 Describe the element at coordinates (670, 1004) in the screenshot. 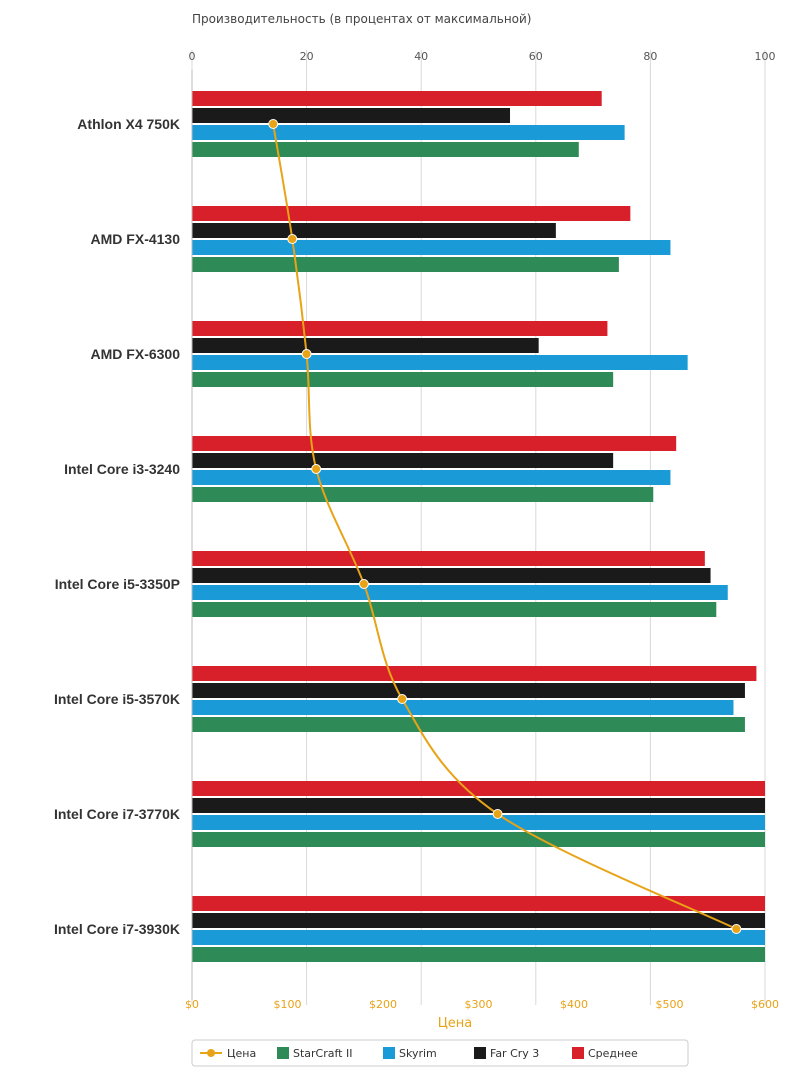

I see `bottom-tick-label: $500` at that location.